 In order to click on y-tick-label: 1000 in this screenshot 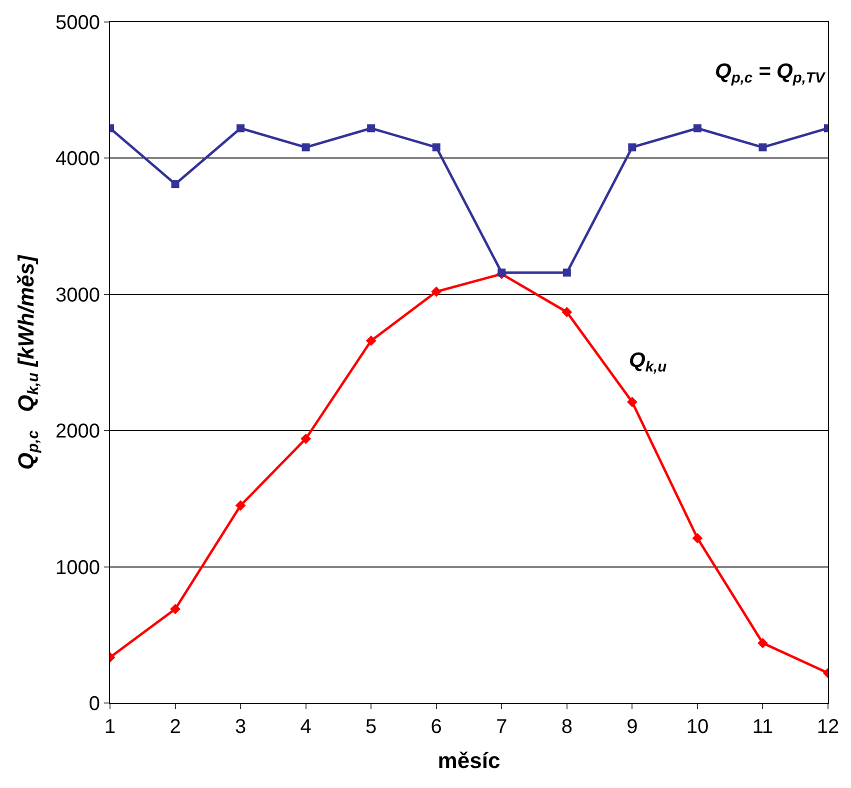, I will do `click(78, 567)`.